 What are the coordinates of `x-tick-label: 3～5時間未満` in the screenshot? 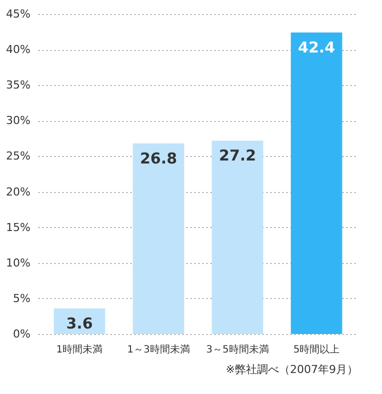 It's located at (237, 350).